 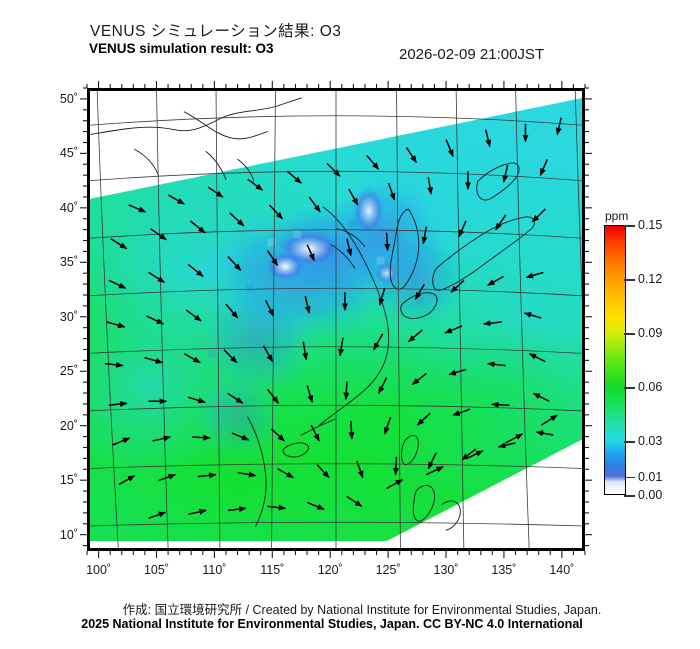 I want to click on colorbar-tick-0.01: 0.01, so click(x=650, y=476).